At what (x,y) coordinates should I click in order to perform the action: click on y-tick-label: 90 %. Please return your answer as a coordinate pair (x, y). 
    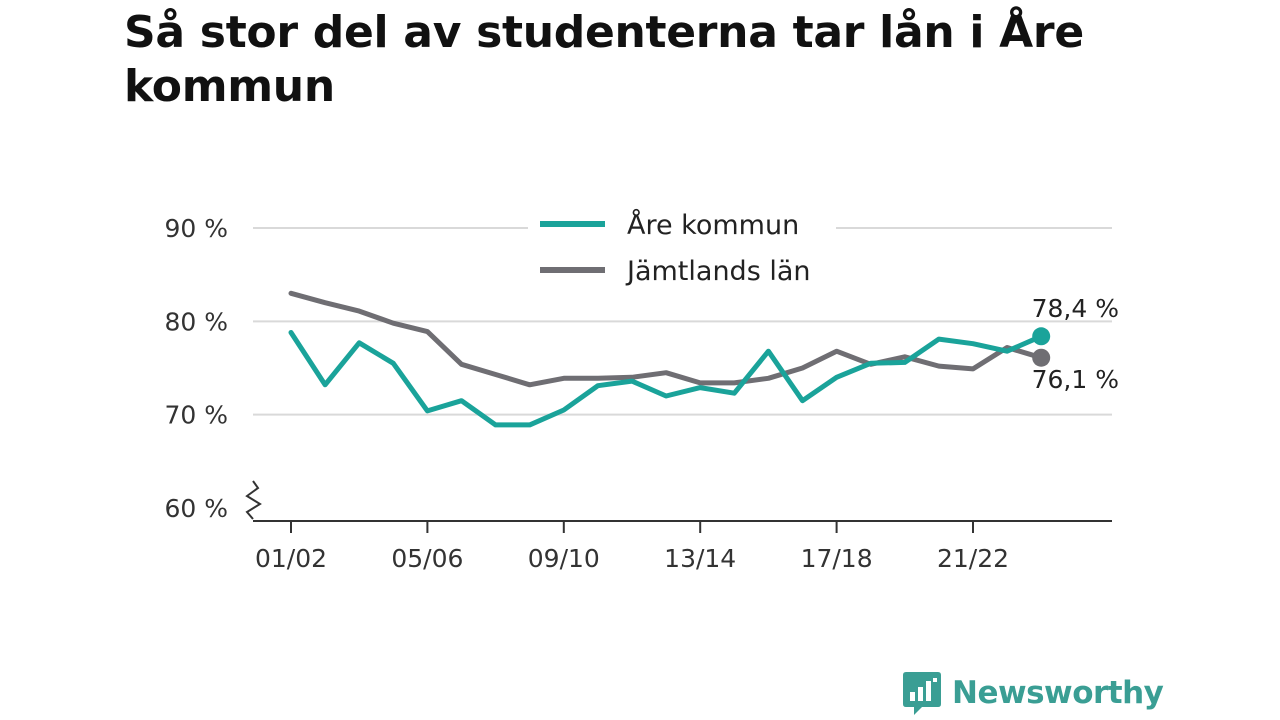
    Looking at the image, I should click on (196, 228).